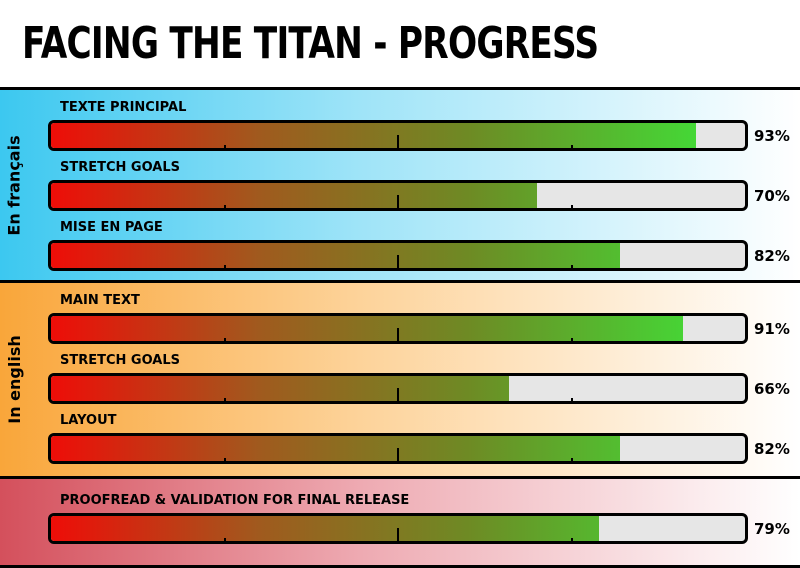 The width and height of the screenshot is (800, 568). I want to click on row-label: MAIN TEXT, so click(100, 300).